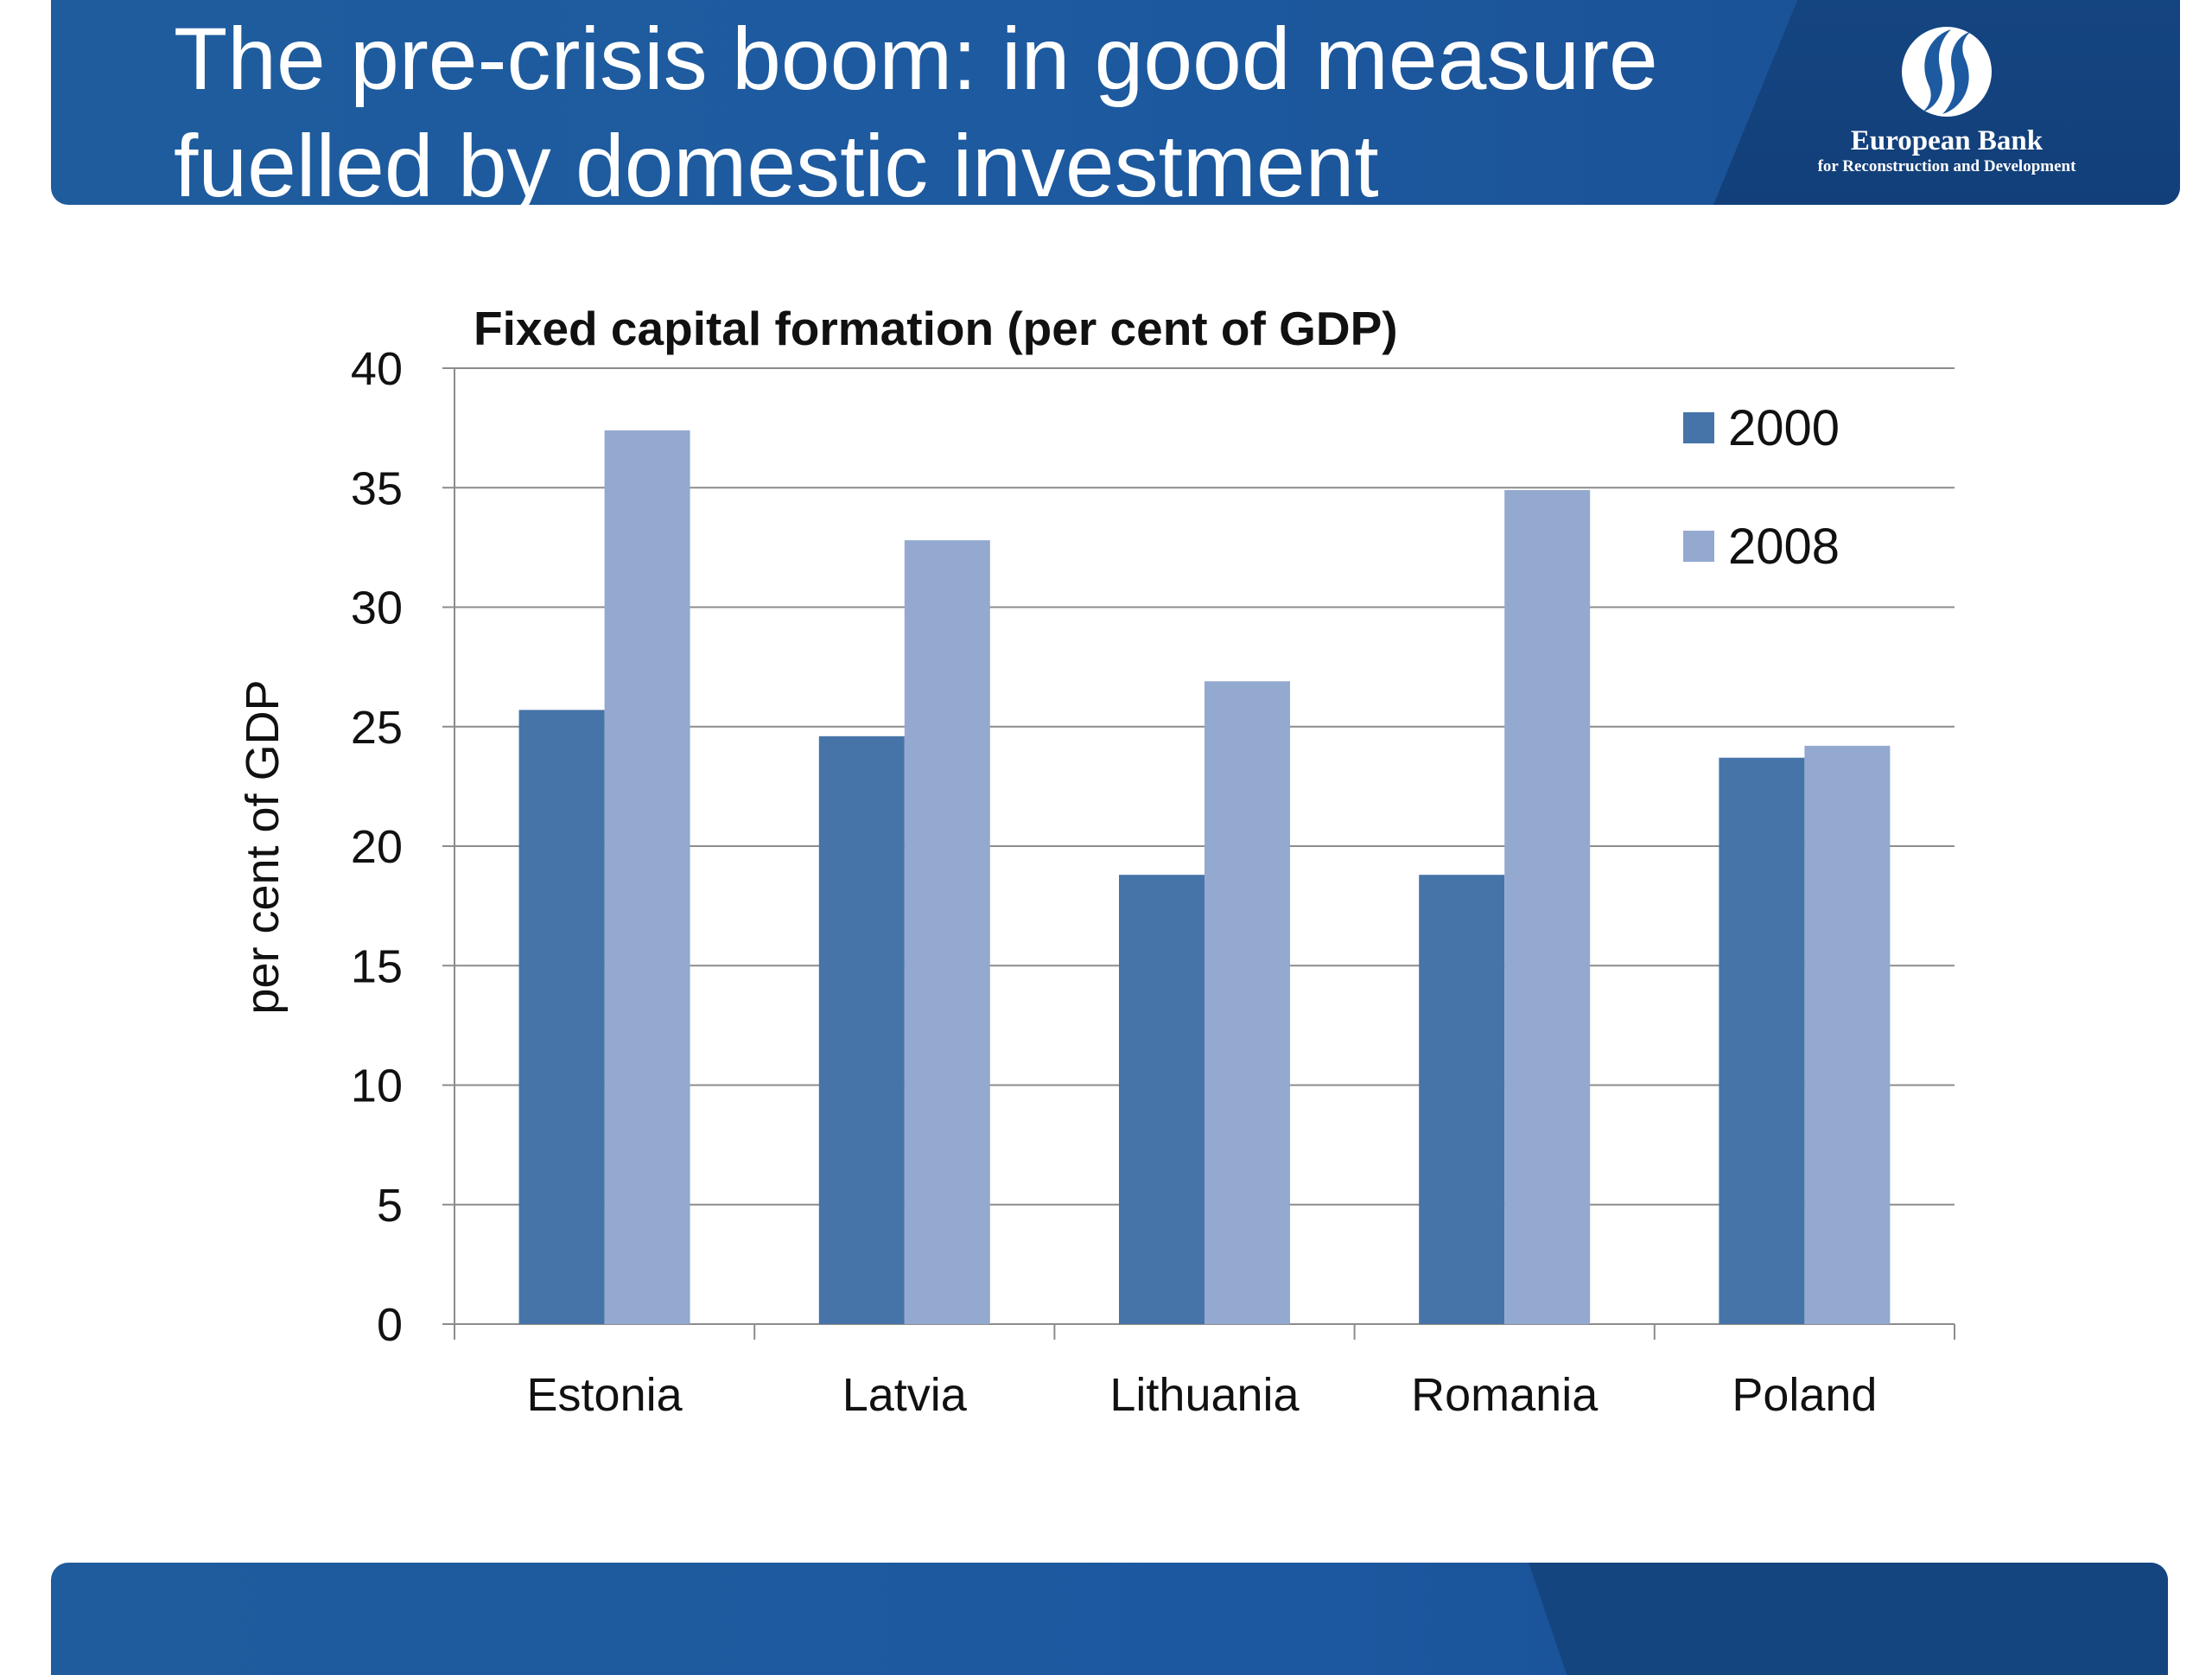 The image size is (2212, 1675). What do you see at coordinates (1698, 546) in the screenshot?
I see `legend-swatch-2008` at bounding box center [1698, 546].